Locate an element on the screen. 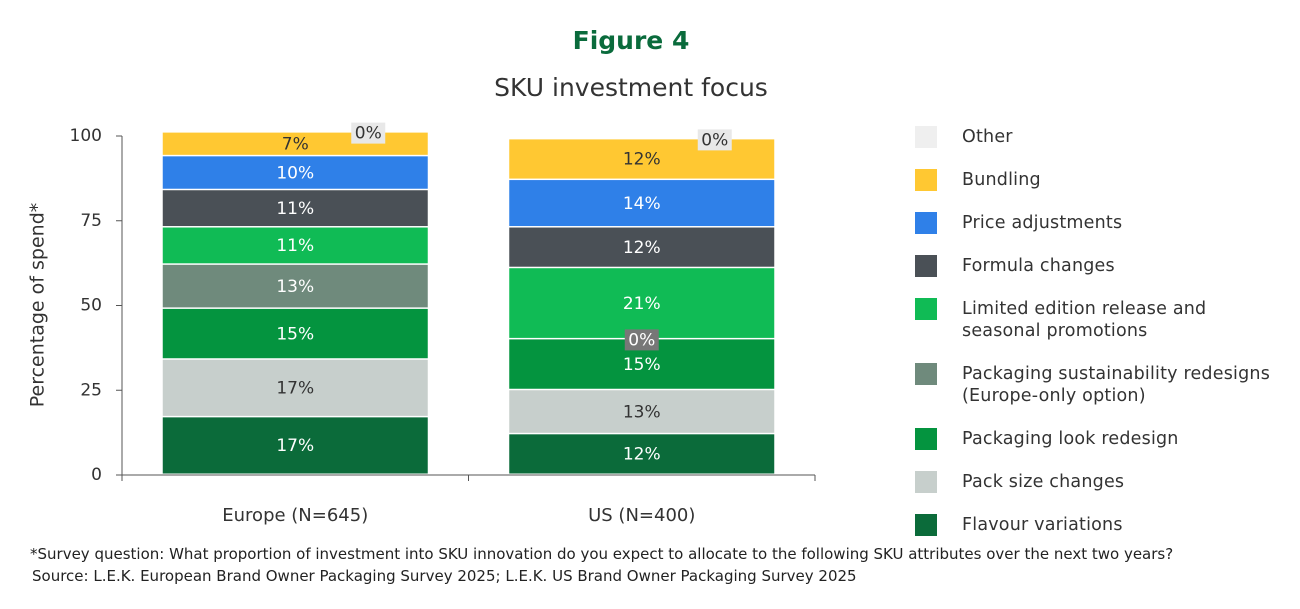  legend-item: Other is located at coordinates (1105, 137).